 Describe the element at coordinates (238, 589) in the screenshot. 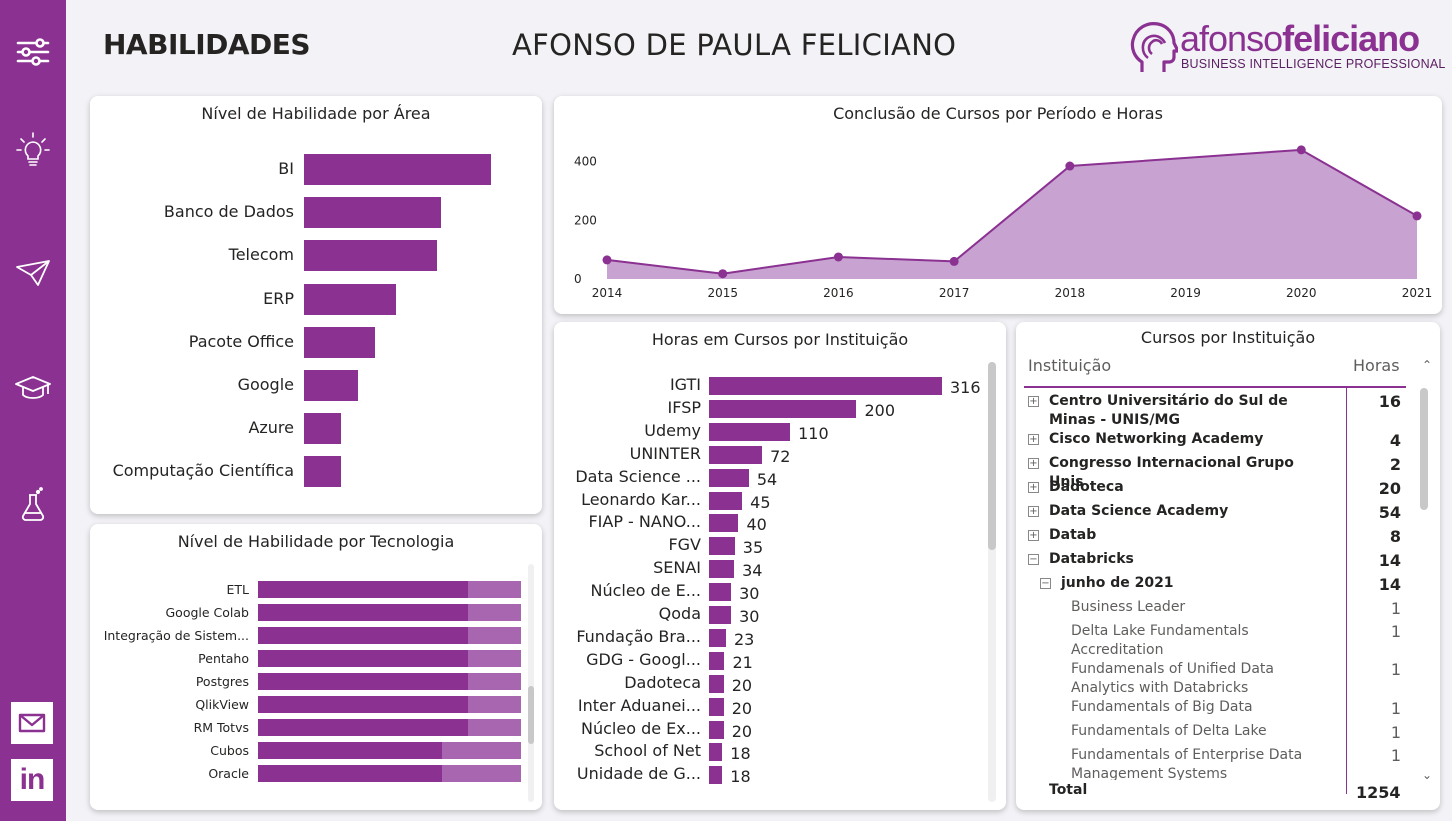

I see `bar-label: ETL` at that location.